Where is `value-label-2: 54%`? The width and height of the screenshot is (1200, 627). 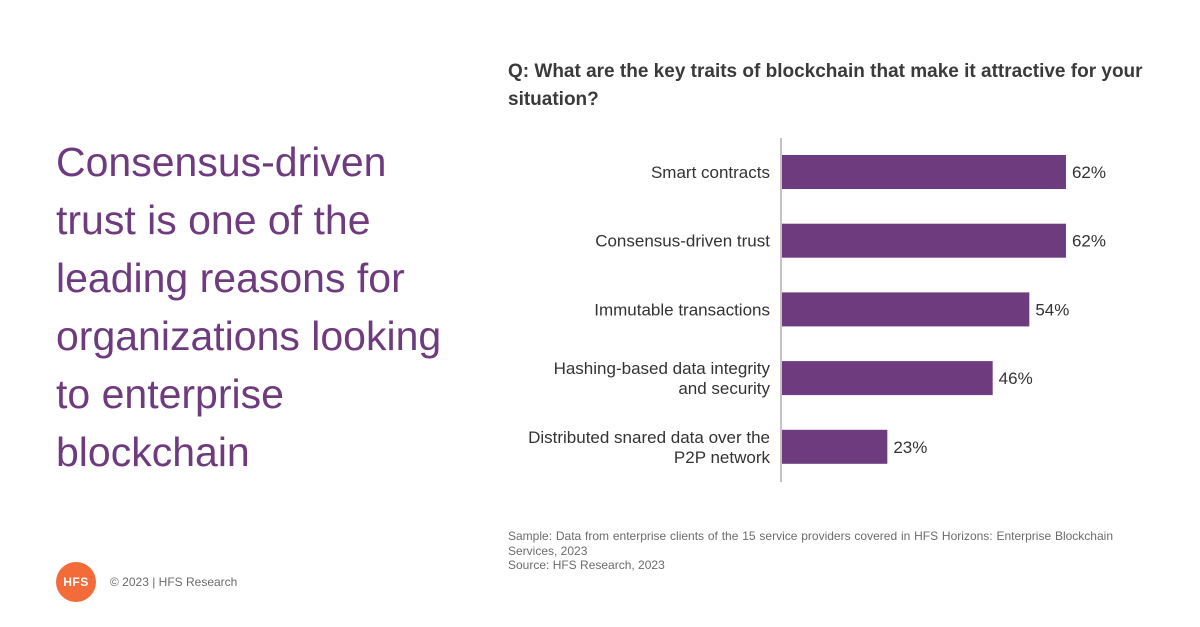
value-label-2: 54% is located at coordinates (1052, 309).